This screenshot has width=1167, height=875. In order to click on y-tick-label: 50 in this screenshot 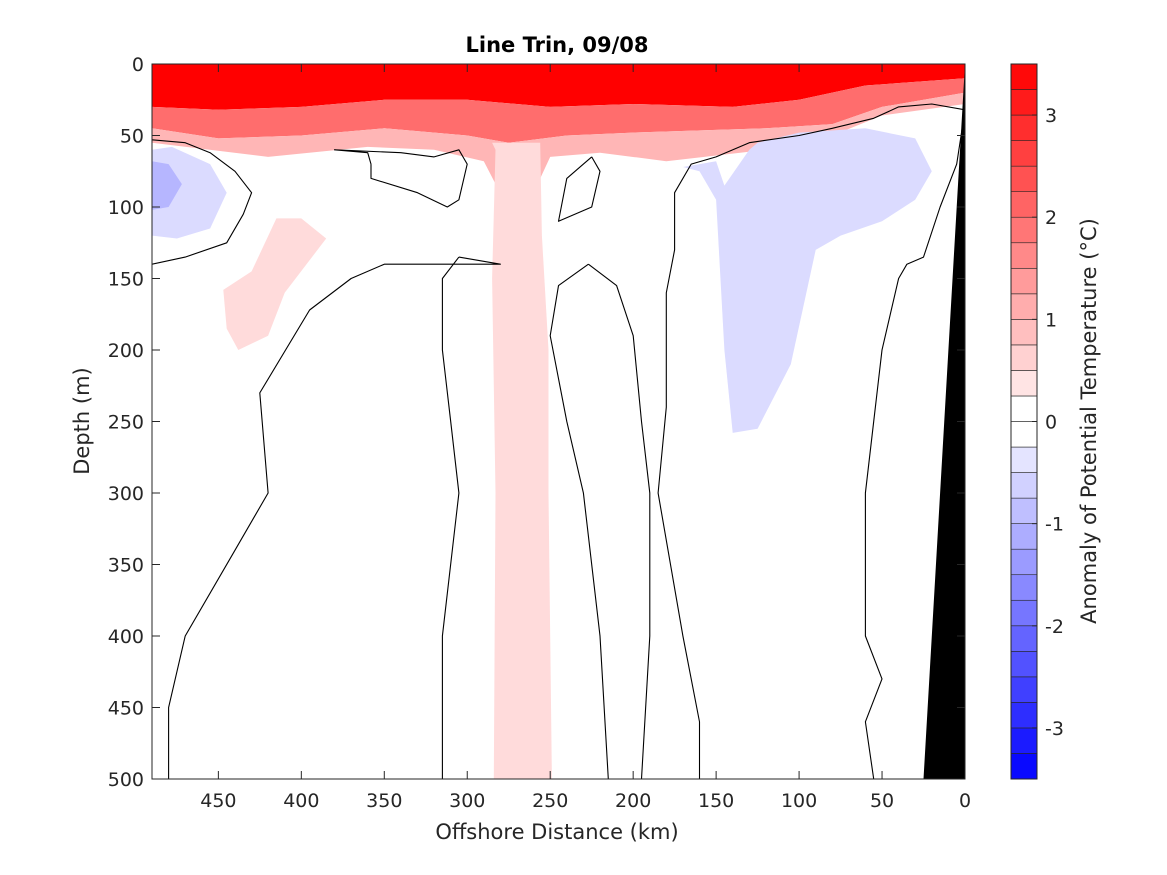, I will do `click(132, 137)`.